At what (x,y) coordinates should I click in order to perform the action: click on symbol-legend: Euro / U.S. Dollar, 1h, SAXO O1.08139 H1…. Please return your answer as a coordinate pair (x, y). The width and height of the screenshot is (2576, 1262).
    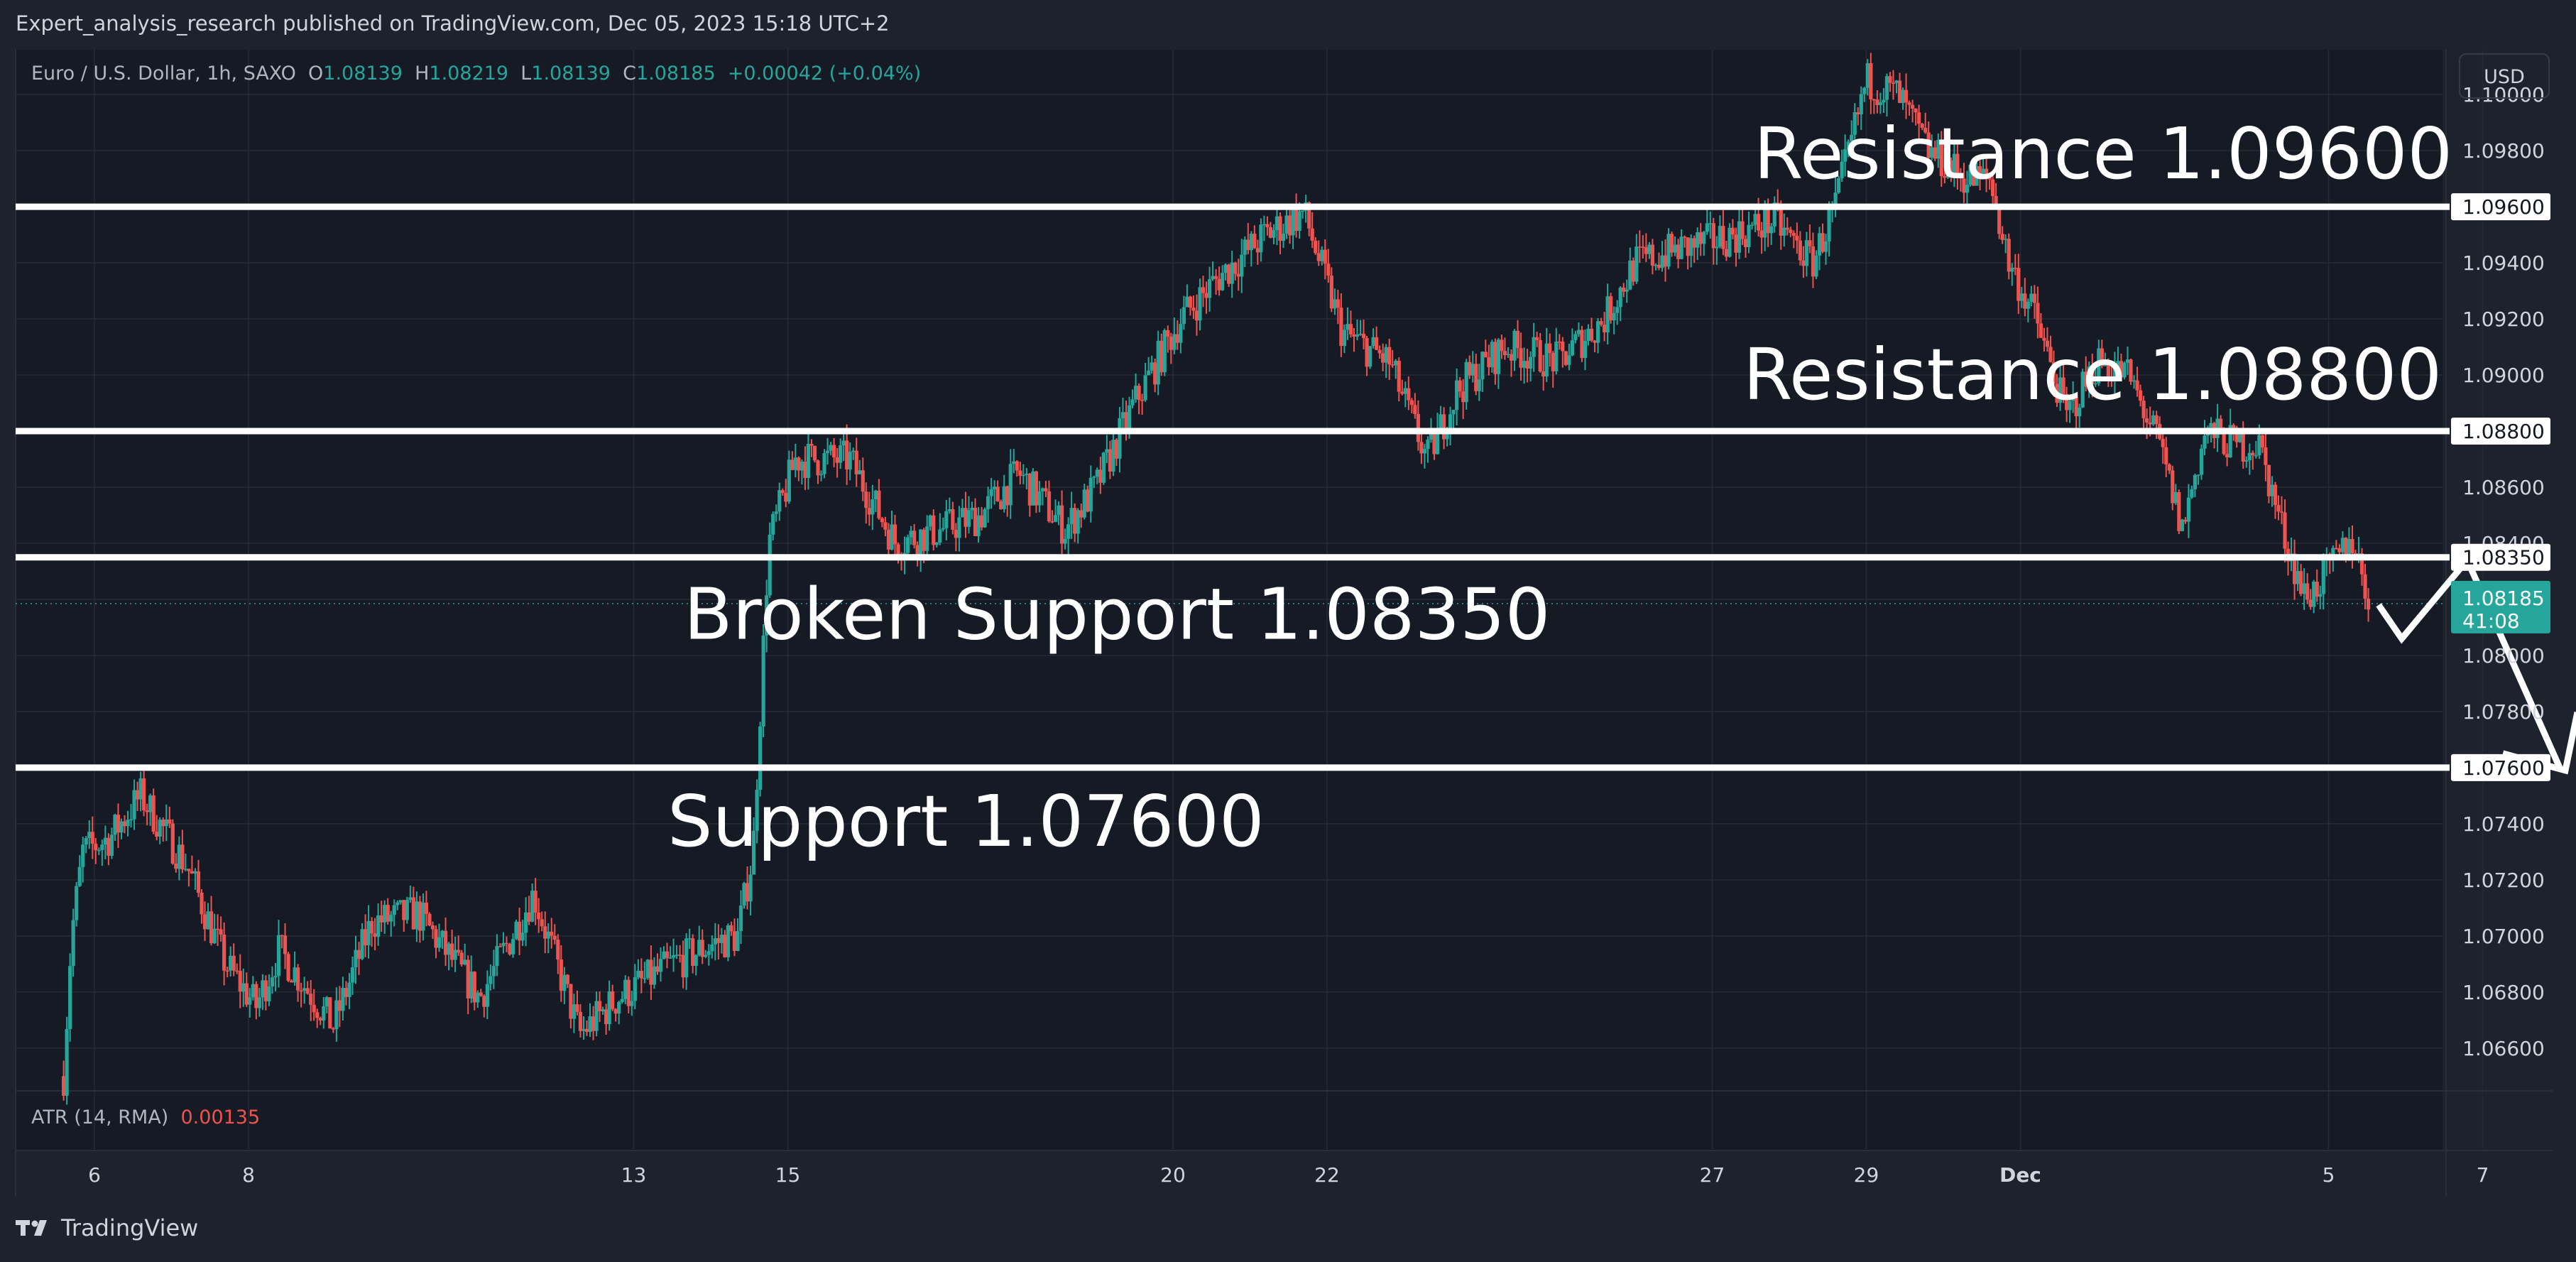
    Looking at the image, I should click on (476, 73).